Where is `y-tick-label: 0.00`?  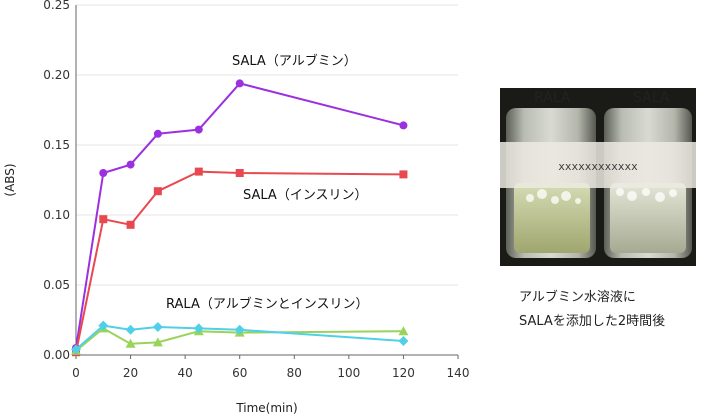
y-tick-label: 0.00 is located at coordinates (56, 355).